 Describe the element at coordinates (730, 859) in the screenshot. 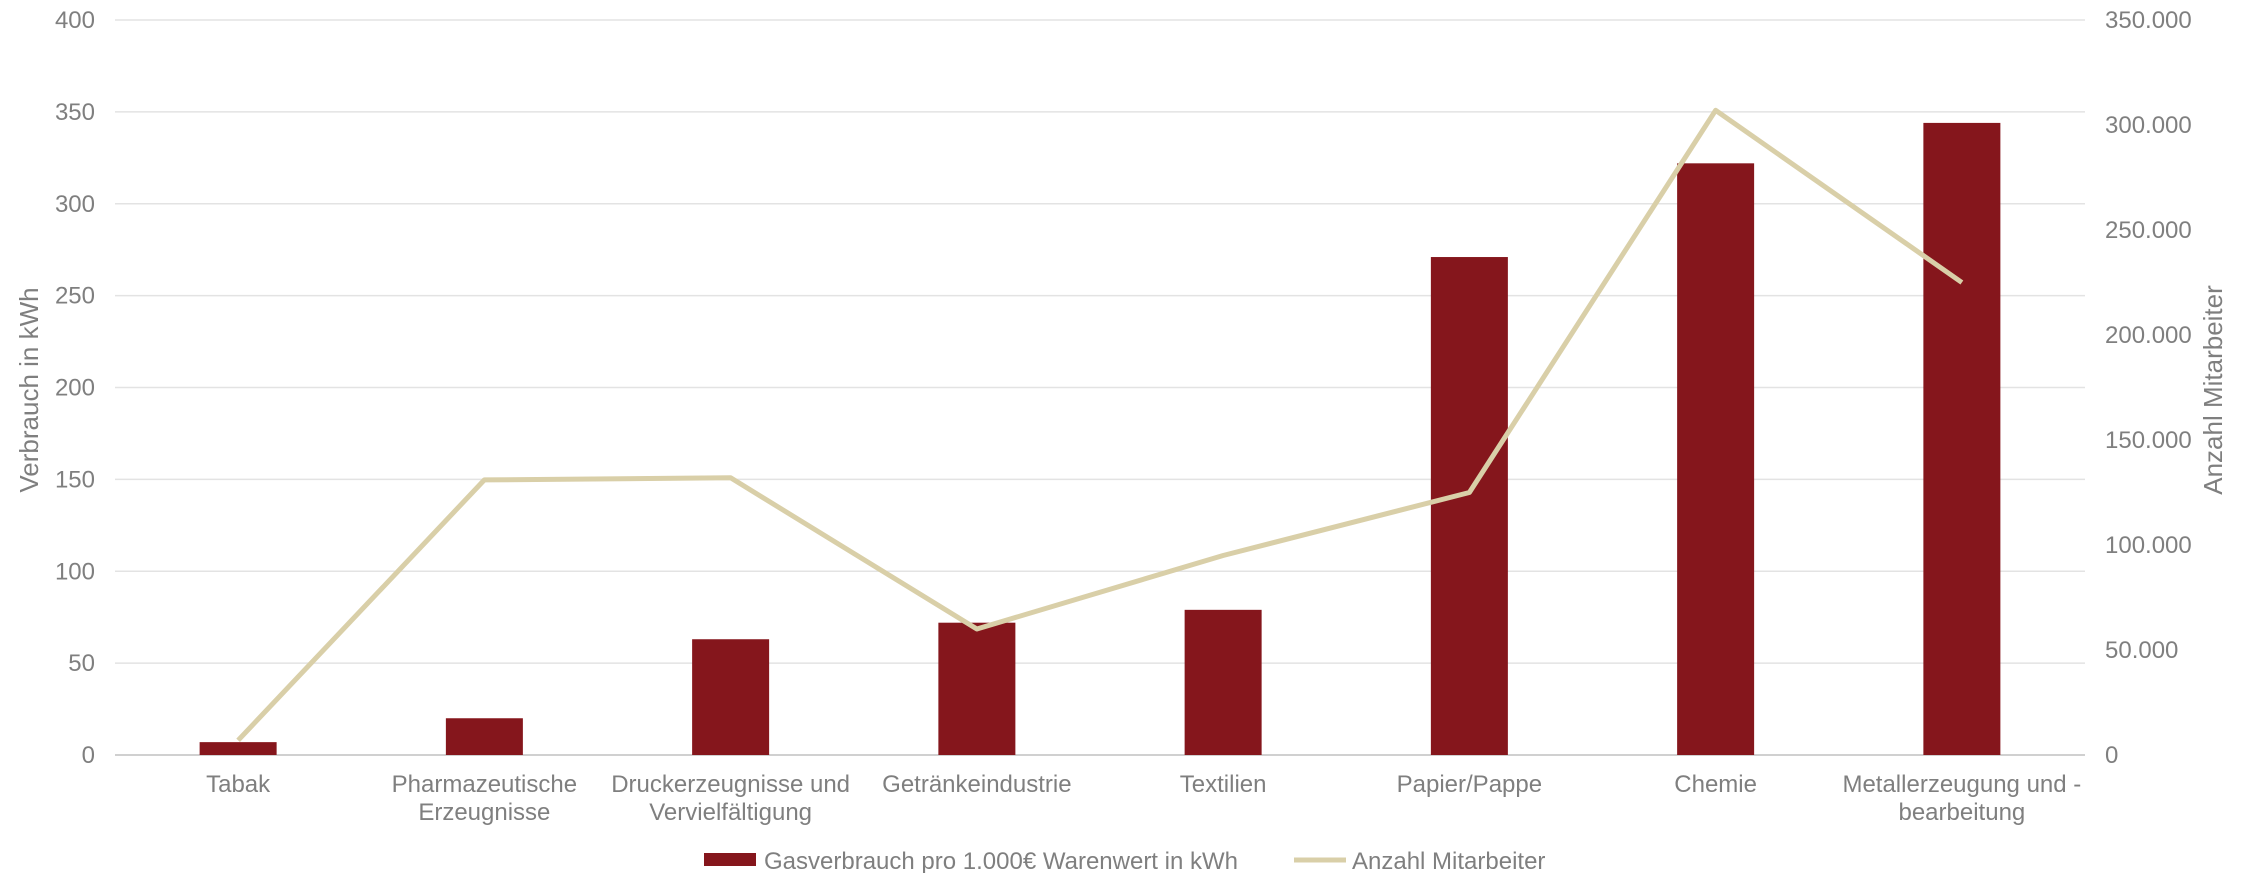

I see `legend-swatch-gasverbrauch` at that location.